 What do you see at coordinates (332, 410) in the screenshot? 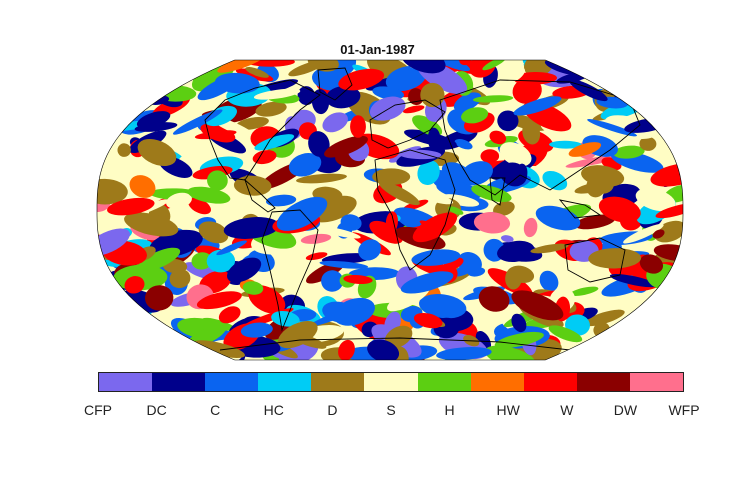
I see `colorbar-label-d: D` at bounding box center [332, 410].